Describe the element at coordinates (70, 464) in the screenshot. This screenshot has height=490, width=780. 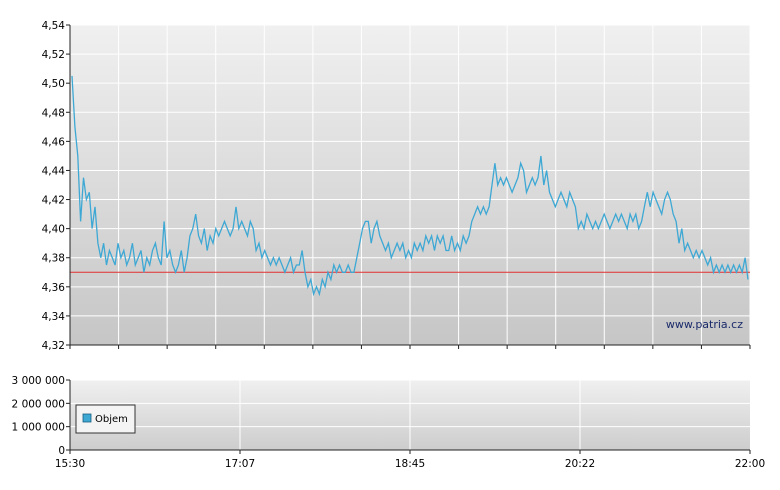
I see `volume-x-tick-label: 15:30` at that location.